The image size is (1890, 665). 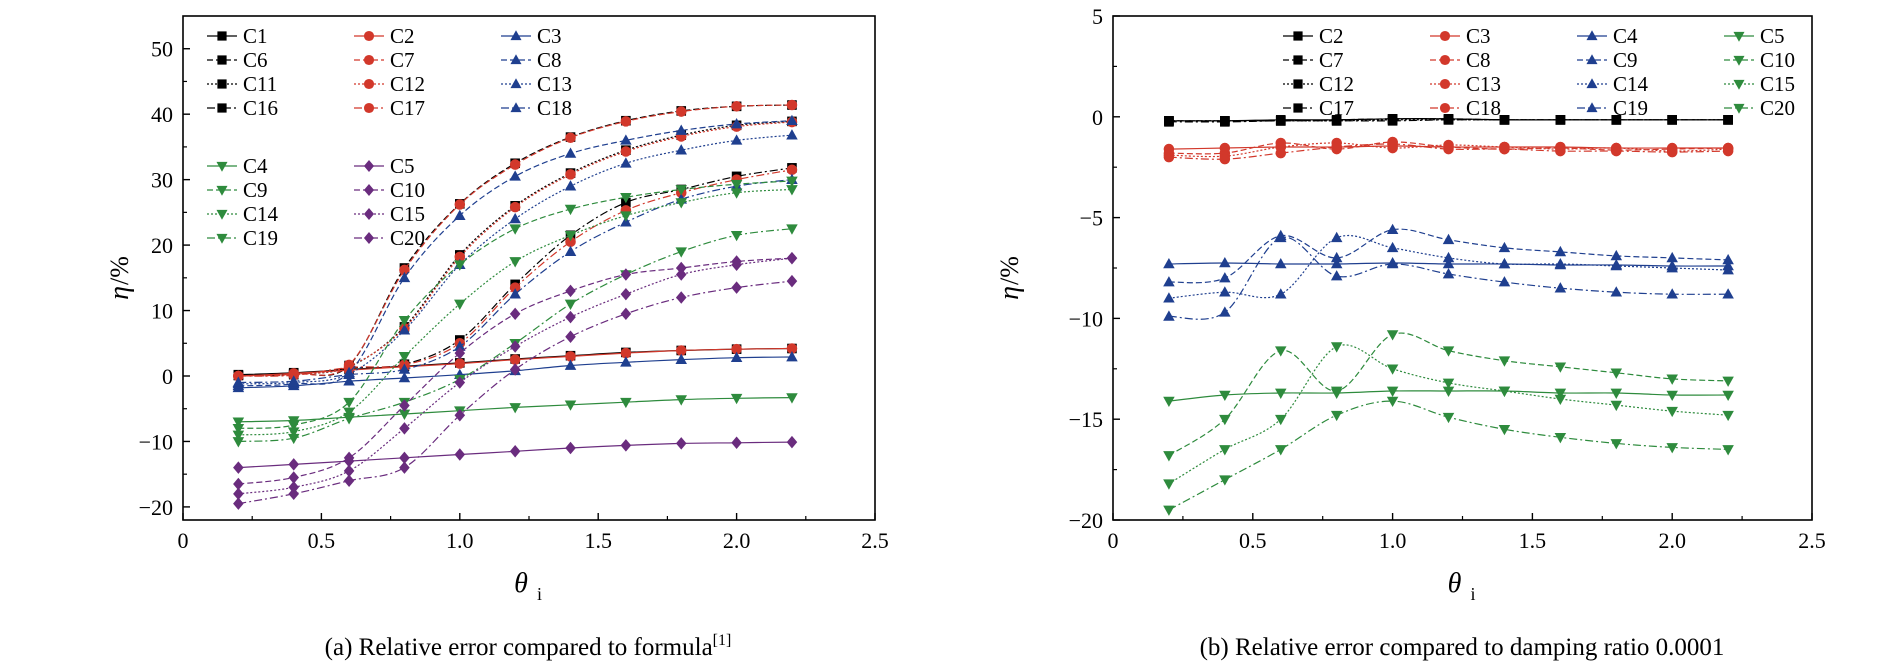 I want to click on legend-item-C12: C12, so click(x=1318, y=84).